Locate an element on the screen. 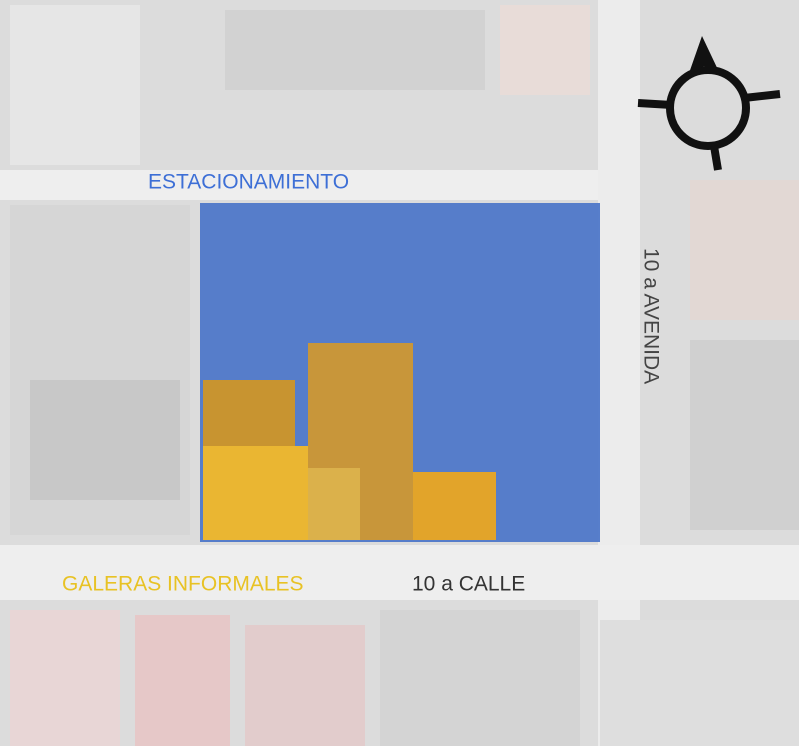 The image size is (799, 746). compass is located at coordinates (709, 103).